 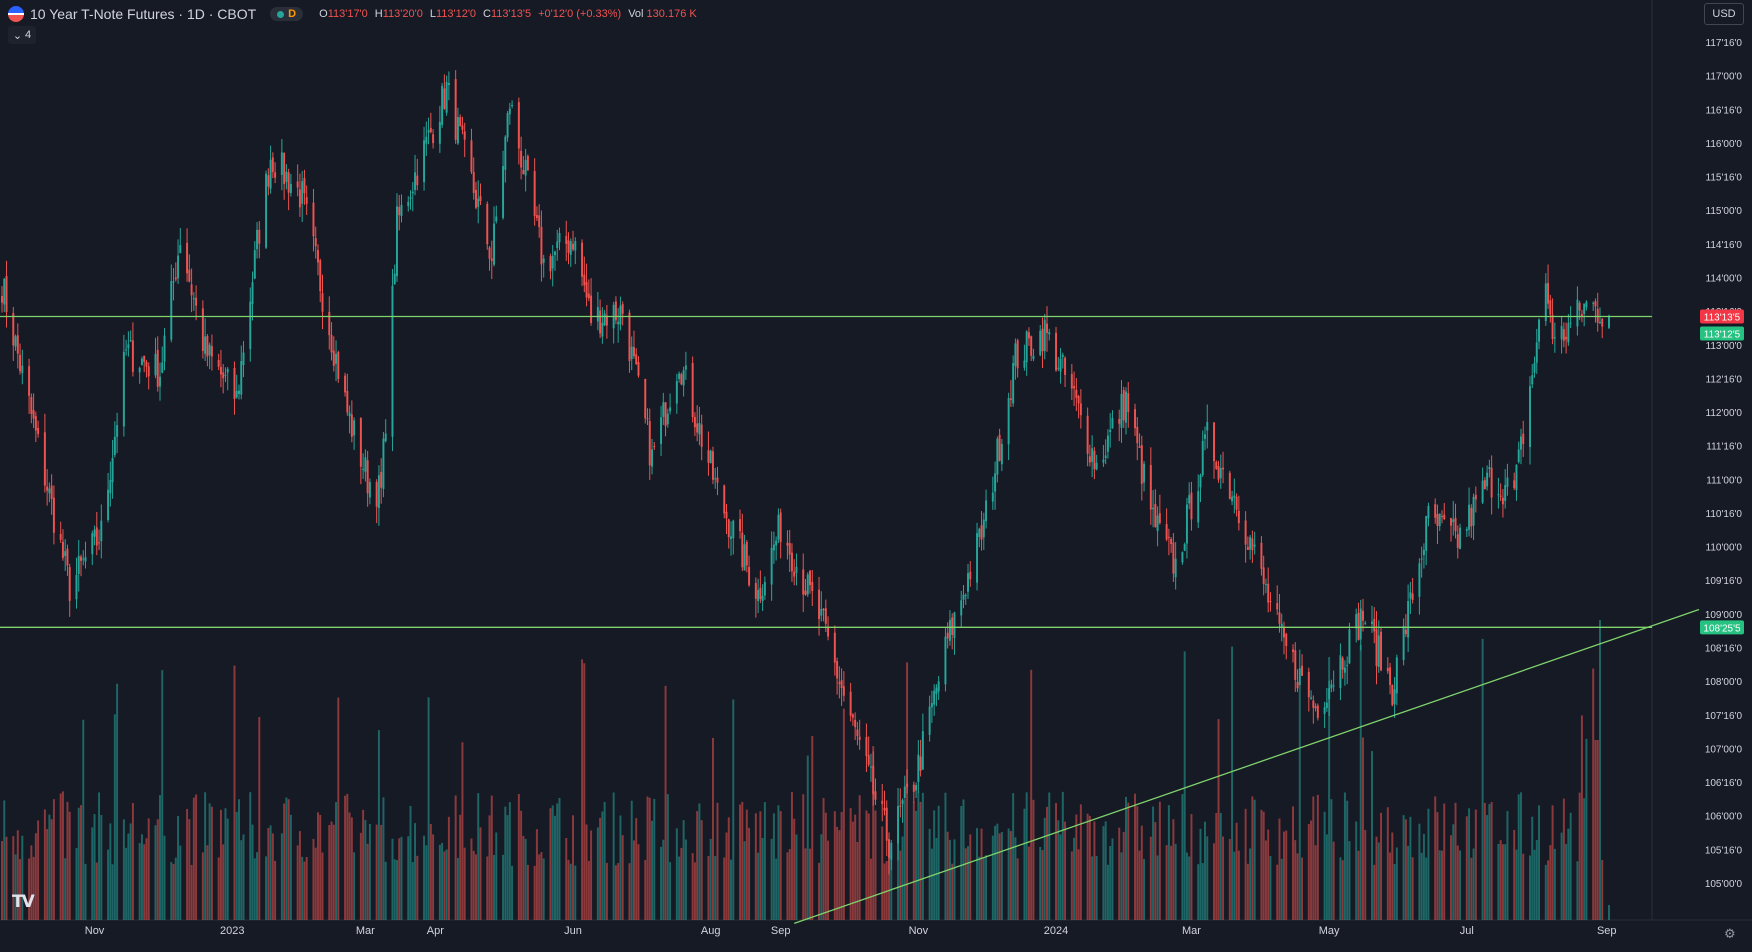 What do you see at coordinates (23, 902) in the screenshot?
I see `tradingview-logo-icon: TV` at bounding box center [23, 902].